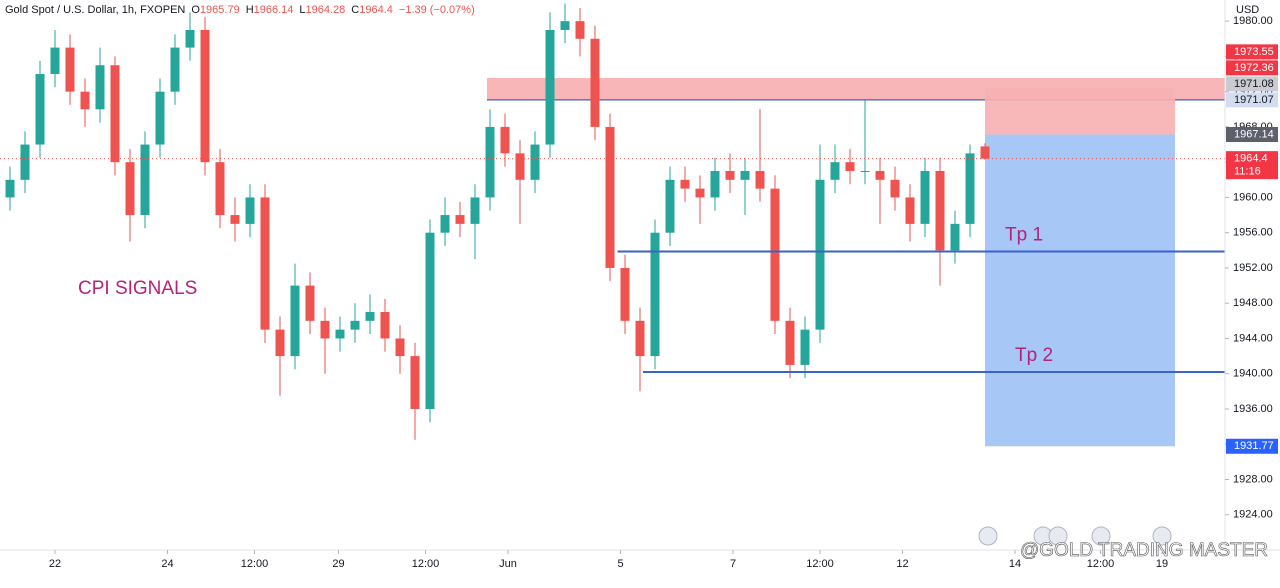  I want to click on y-tick-label: 1924.00, so click(1253, 515).